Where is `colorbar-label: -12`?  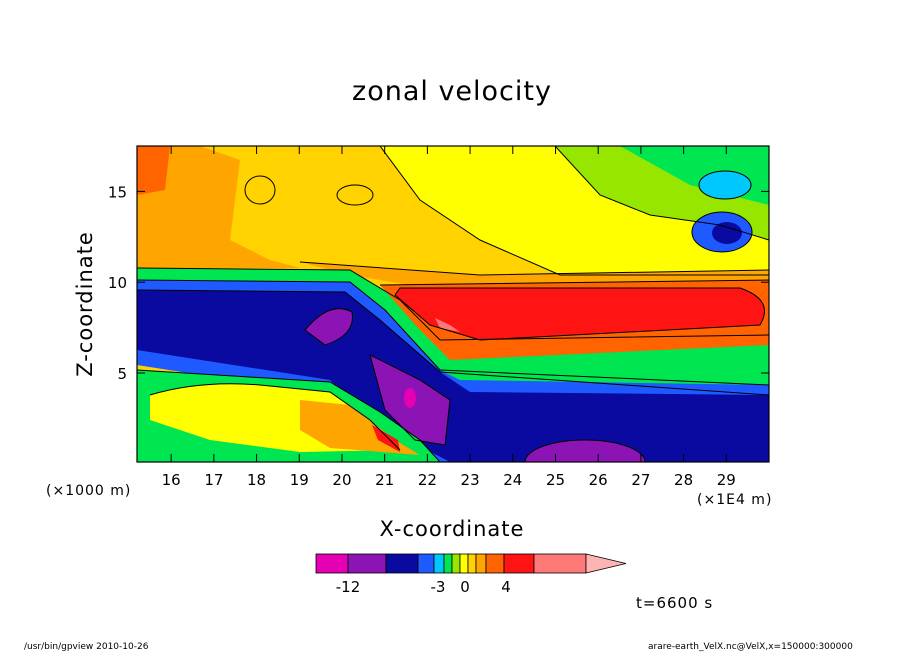 colorbar-label: -12 is located at coordinates (348, 587).